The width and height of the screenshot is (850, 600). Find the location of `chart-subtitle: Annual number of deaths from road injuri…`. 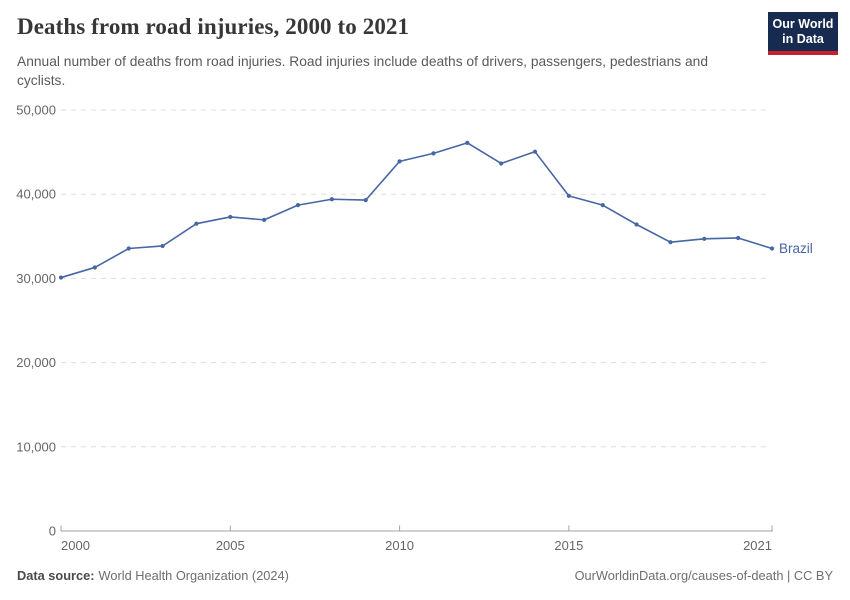

chart-subtitle: Annual number of deaths from road injuri… is located at coordinates (363, 71).